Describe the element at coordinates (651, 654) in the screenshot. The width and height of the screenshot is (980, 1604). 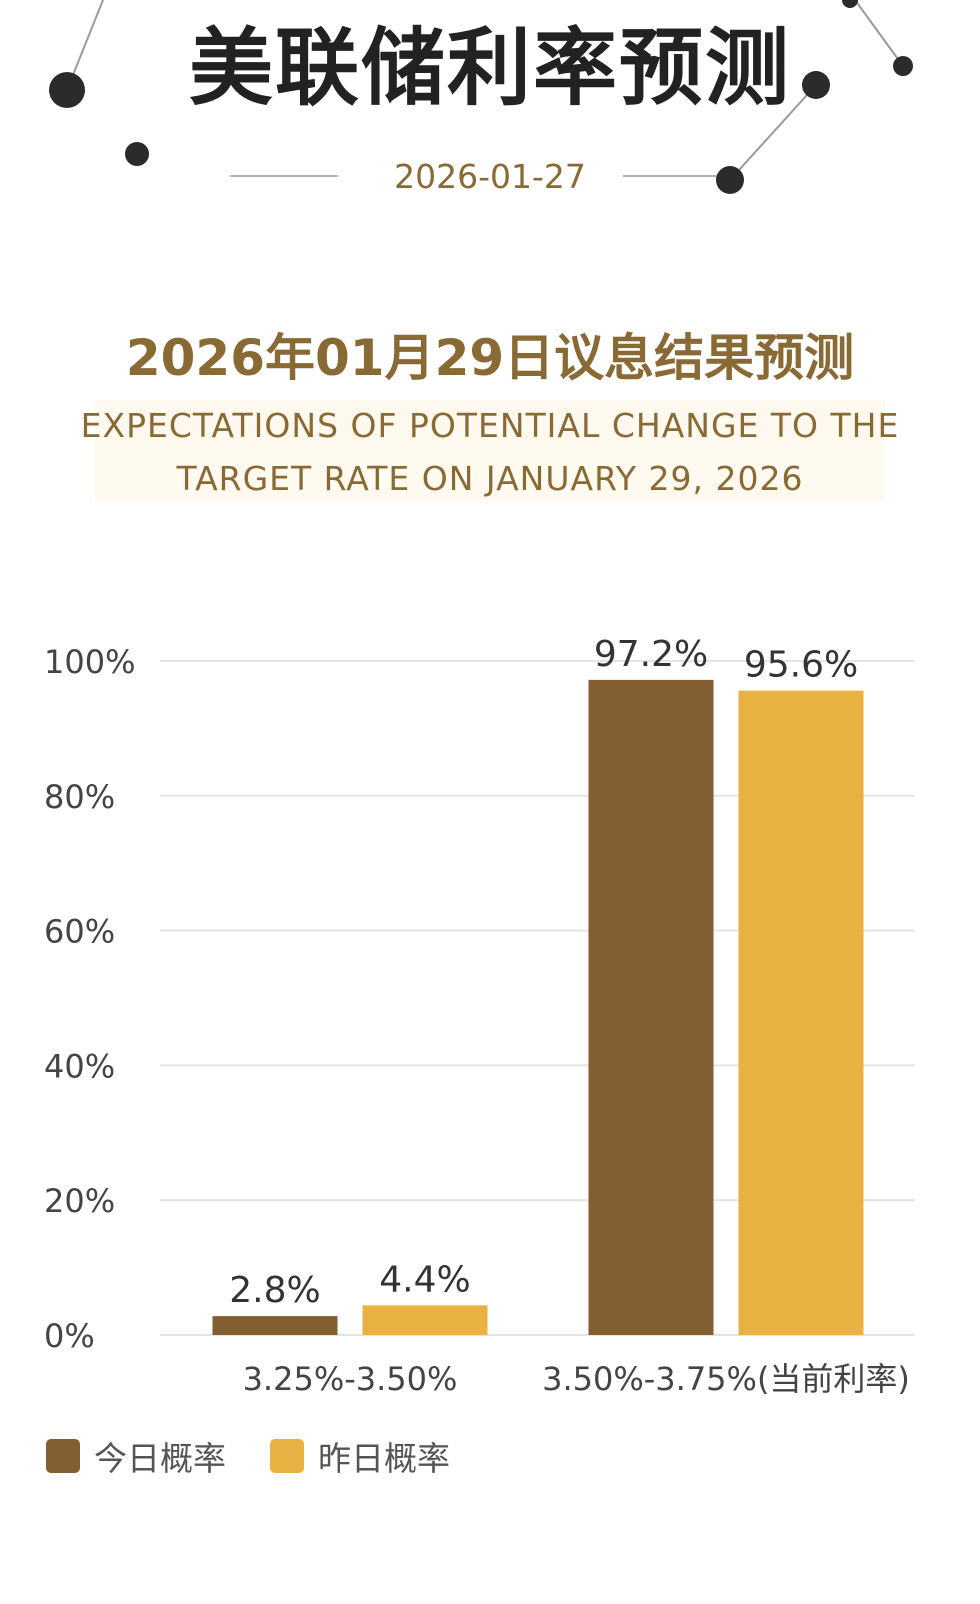
I see `data-label: 97.2%` at that location.